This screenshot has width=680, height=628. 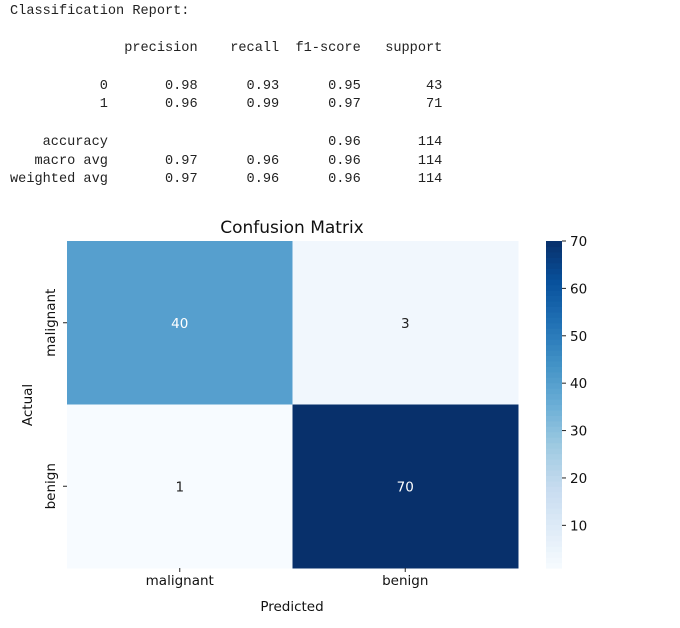 I want to click on y-axis-label: Actual, so click(x=28, y=405).